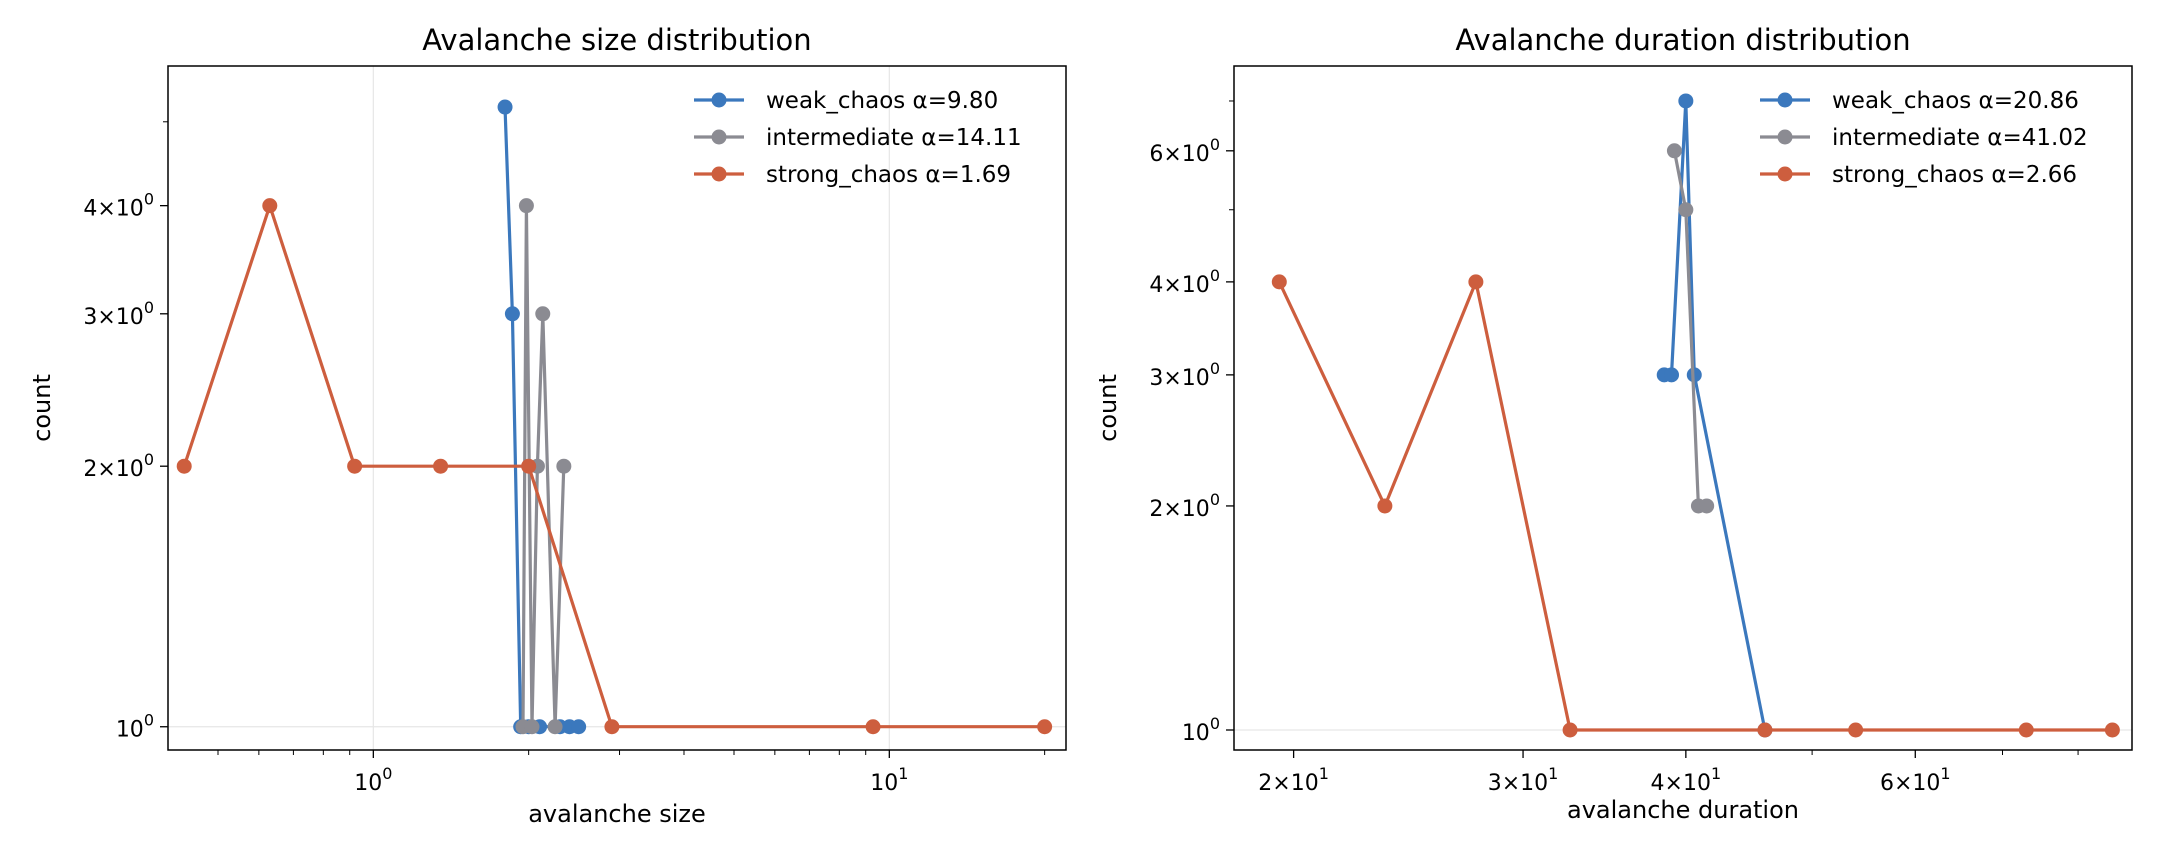 Image resolution: width=2160 pixels, height=864 pixels. What do you see at coordinates (888, 175) in the screenshot?
I see `legend-entry: strong_chaos α=1.69` at bounding box center [888, 175].